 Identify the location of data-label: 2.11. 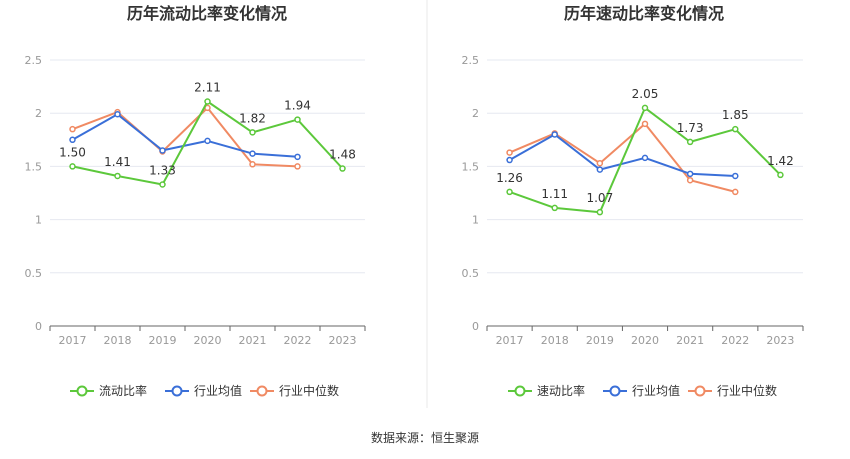
(207, 87).